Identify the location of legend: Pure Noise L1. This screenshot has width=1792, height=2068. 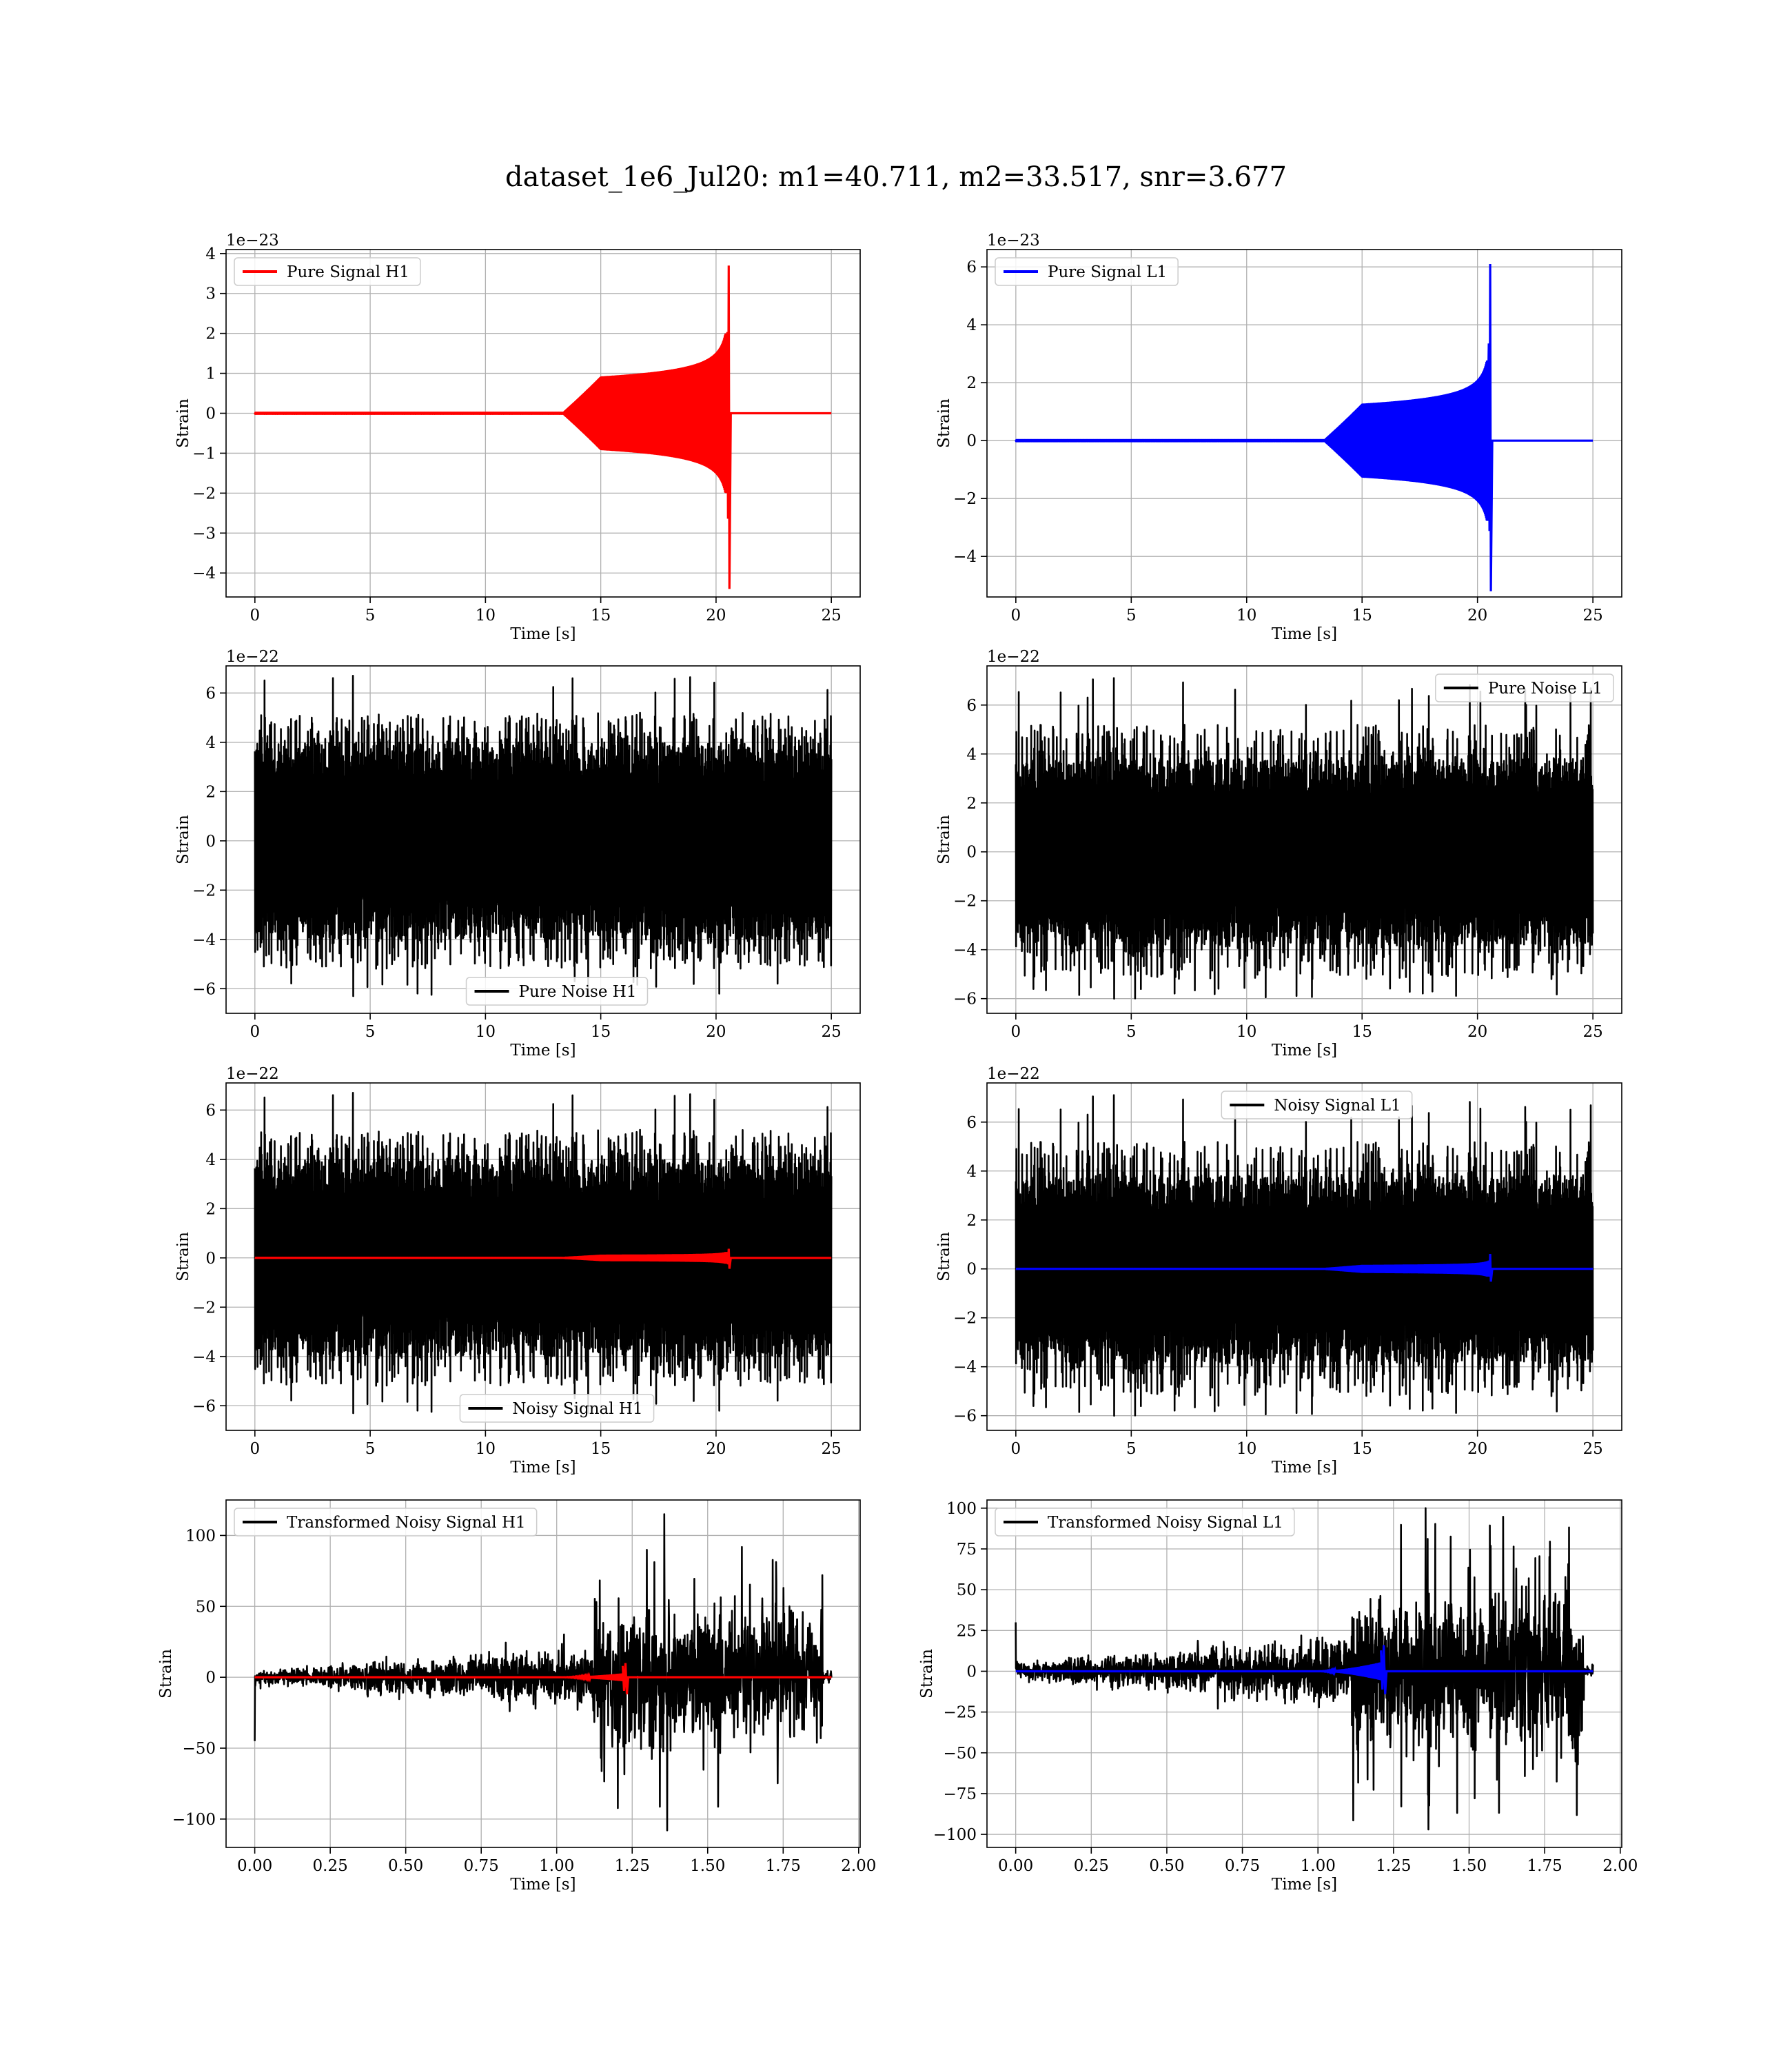
(1524, 687).